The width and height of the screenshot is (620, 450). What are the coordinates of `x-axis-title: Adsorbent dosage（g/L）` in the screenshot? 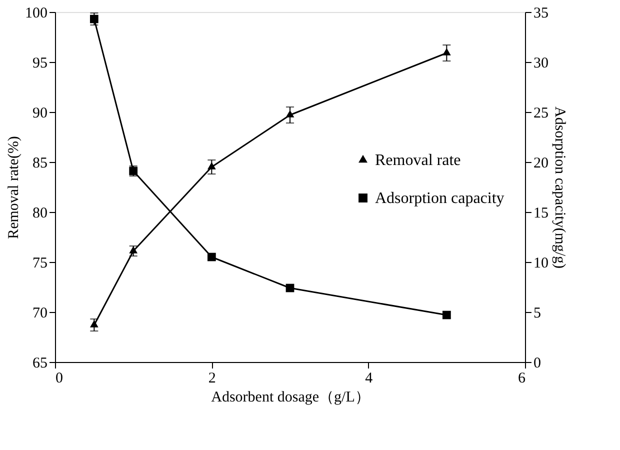 It's located at (290, 398).